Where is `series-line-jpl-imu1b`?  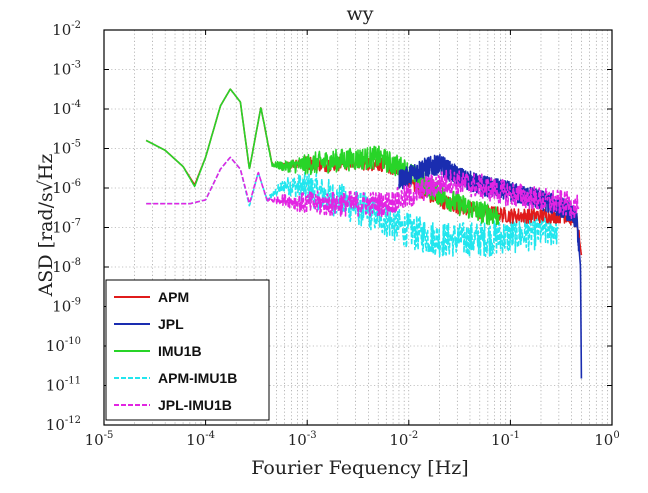
series-line-jpl-imu1b is located at coordinates (362, 188).